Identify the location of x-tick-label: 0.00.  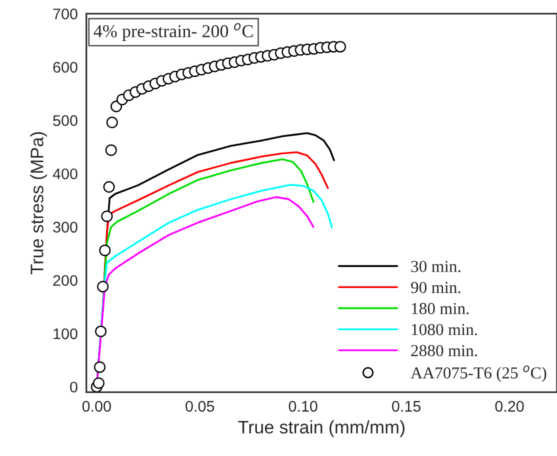
(96, 406).